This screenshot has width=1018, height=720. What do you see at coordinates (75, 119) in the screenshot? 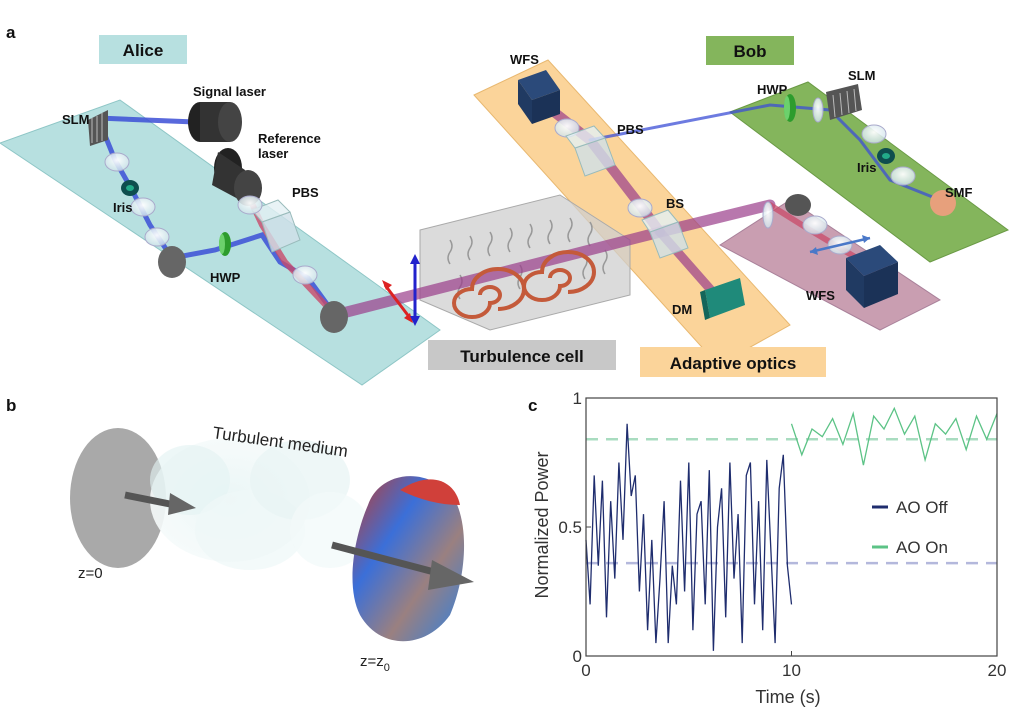
I see `alice-slm-label: SLM` at bounding box center [75, 119].